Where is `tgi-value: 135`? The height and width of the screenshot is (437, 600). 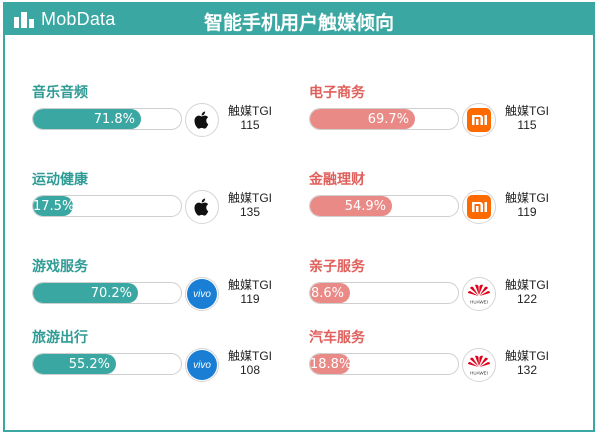
tgi-value: 135 is located at coordinates (250, 212).